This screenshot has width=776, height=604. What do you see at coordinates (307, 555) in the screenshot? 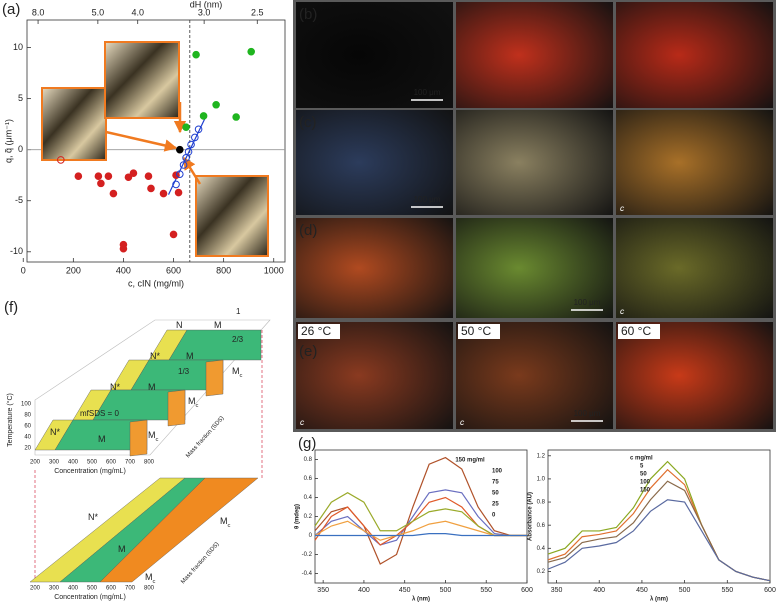
I see `y-tick-label: -0.2` at bounding box center [307, 555].